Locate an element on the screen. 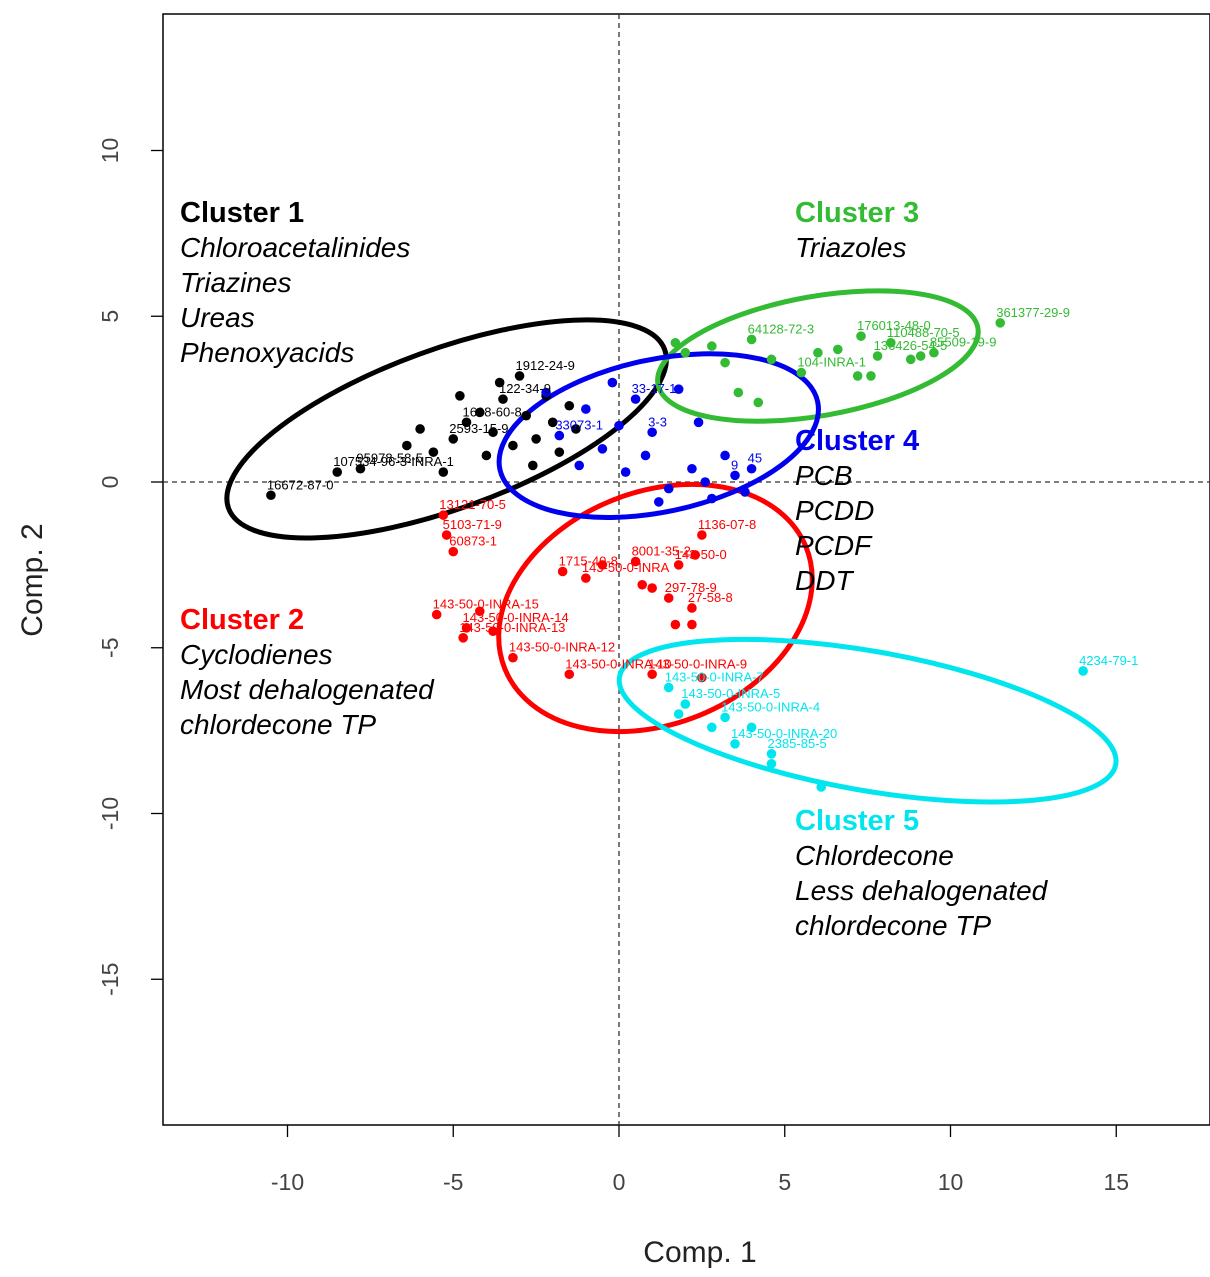 The width and height of the screenshot is (1210, 1277). cluster-1-point-label: 2593-15-9 is located at coordinates (478, 428).